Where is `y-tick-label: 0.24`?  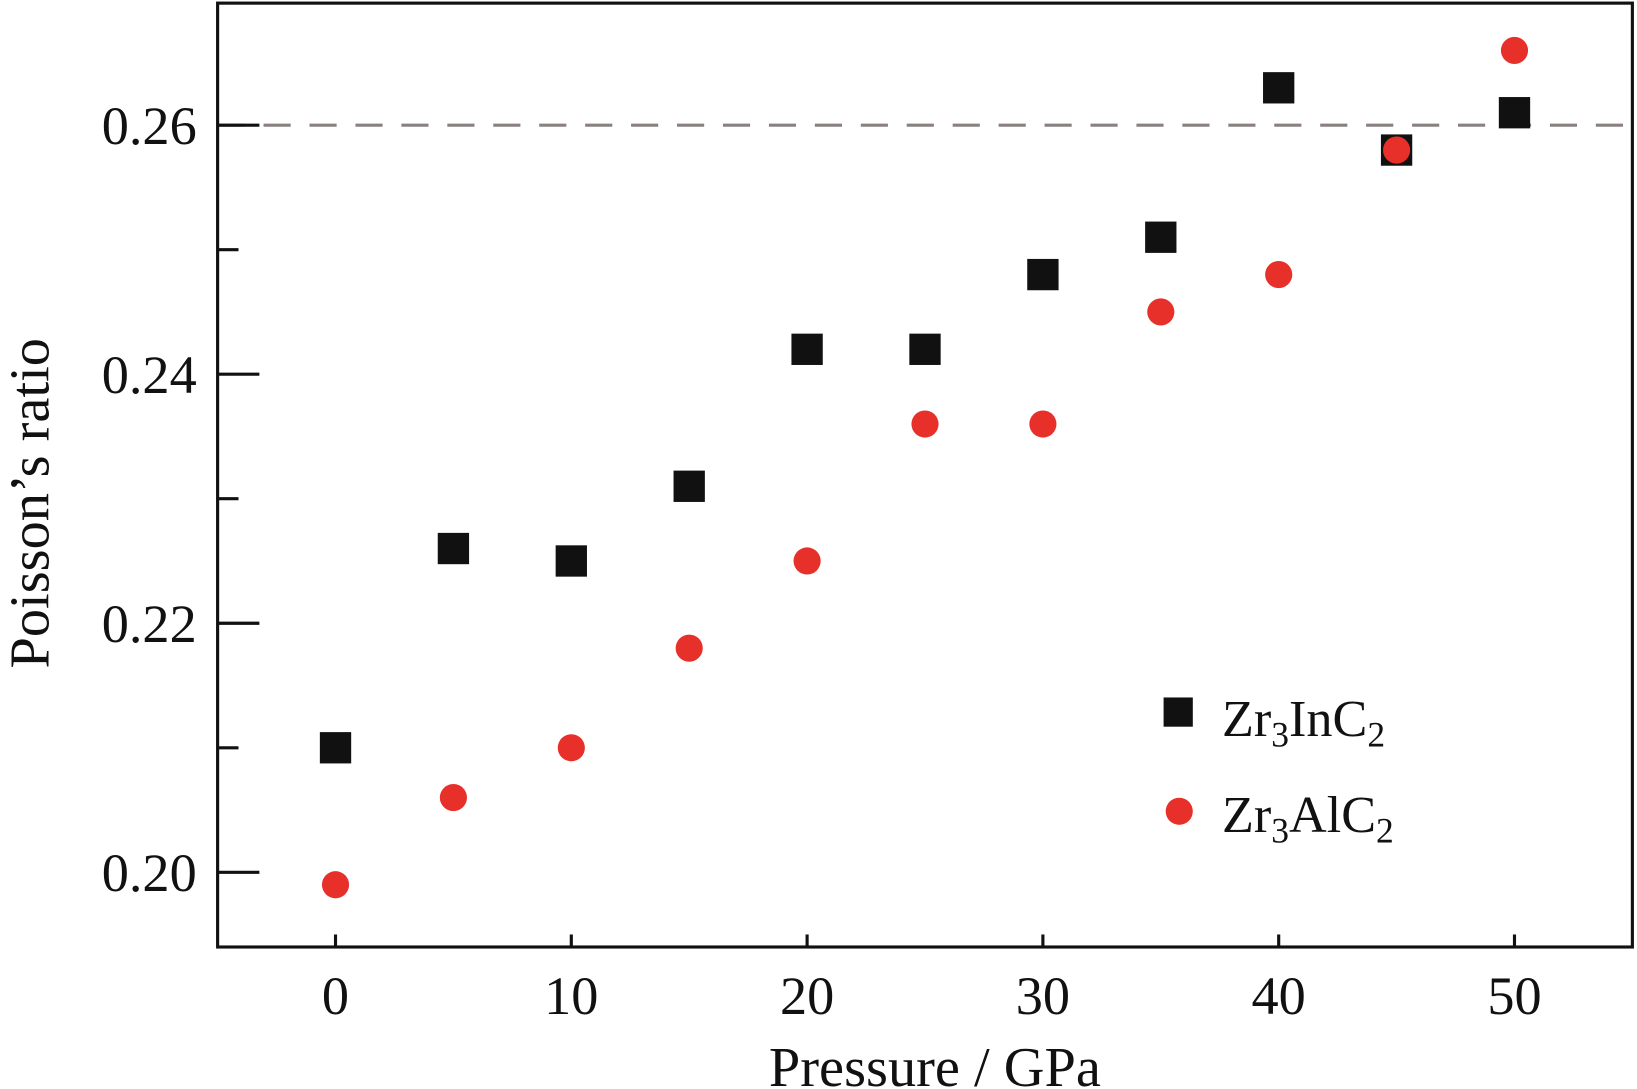 y-tick-label: 0.24 is located at coordinates (149, 375).